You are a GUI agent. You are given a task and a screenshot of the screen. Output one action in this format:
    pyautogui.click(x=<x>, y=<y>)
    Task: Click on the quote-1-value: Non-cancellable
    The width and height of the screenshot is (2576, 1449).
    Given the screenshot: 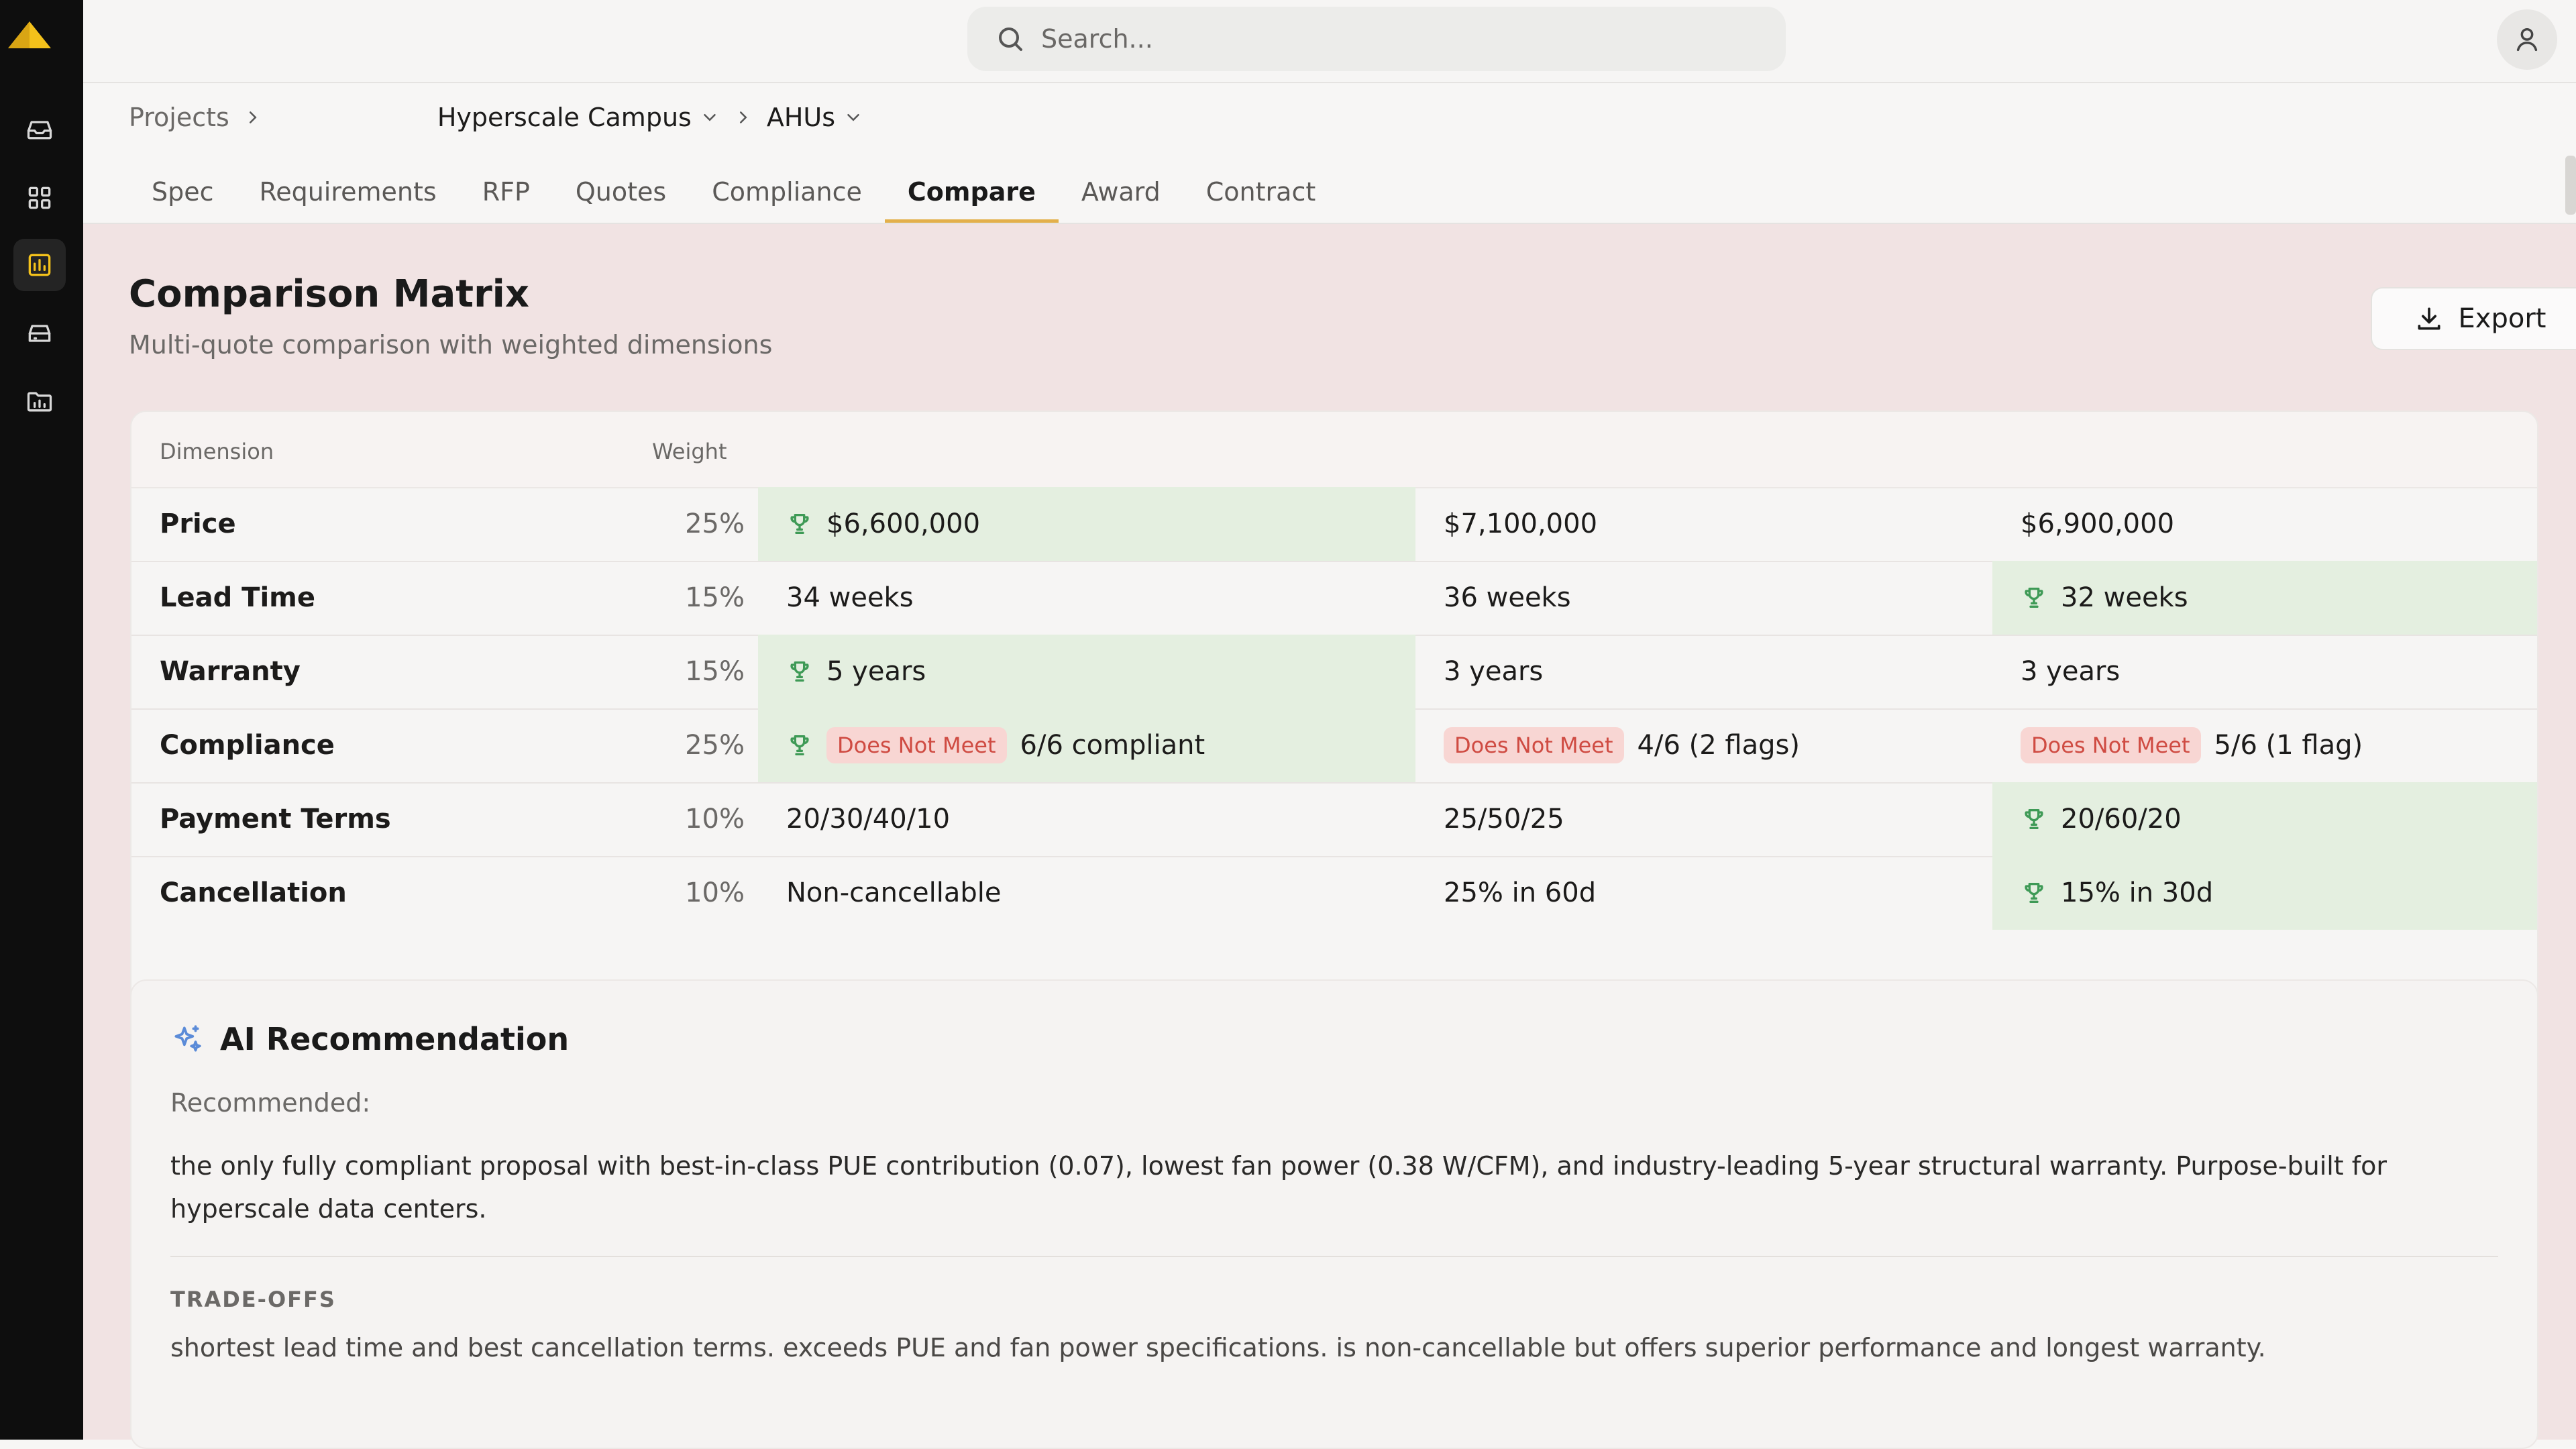 What is the action you would take?
    pyautogui.click(x=894, y=892)
    